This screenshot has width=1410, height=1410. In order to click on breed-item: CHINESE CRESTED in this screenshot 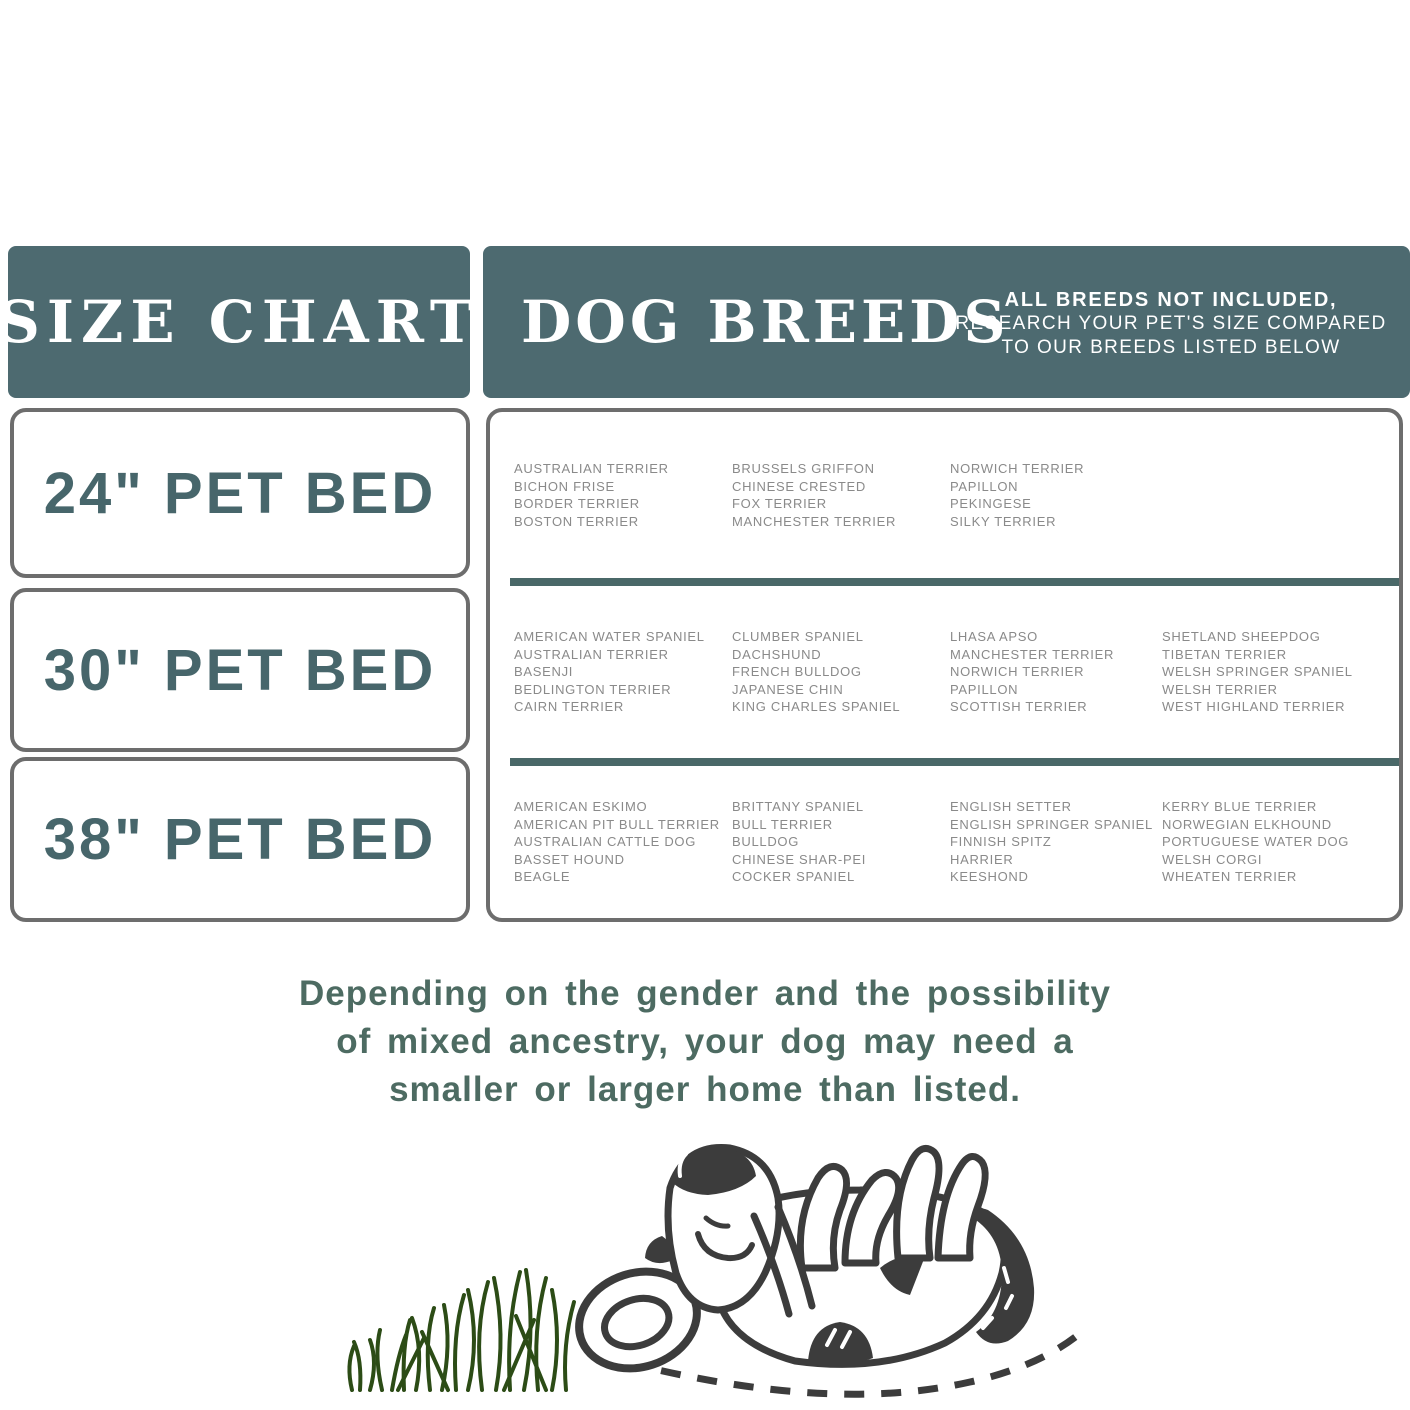, I will do `click(799, 486)`.